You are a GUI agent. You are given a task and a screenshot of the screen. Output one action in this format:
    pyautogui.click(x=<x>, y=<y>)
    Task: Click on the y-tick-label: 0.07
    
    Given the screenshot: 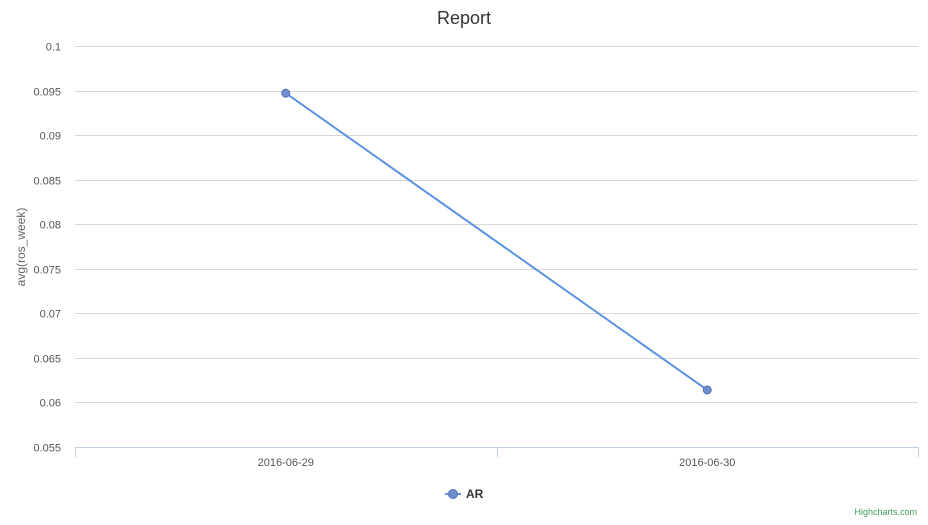 What is the action you would take?
    pyautogui.click(x=50, y=315)
    